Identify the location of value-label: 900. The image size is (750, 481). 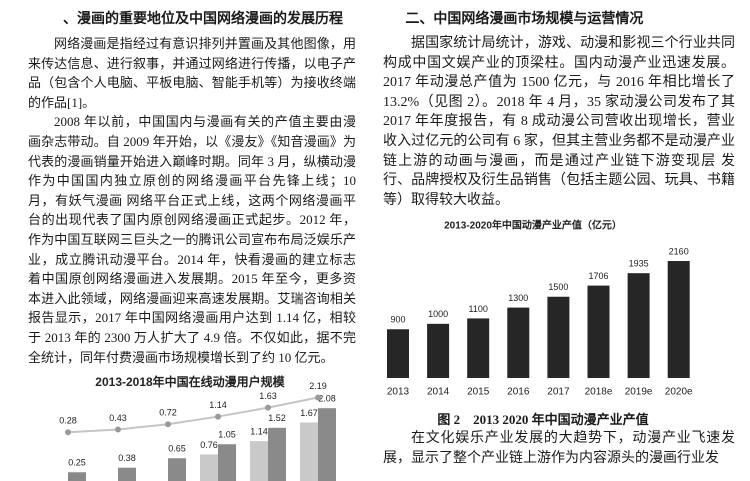
(397, 320).